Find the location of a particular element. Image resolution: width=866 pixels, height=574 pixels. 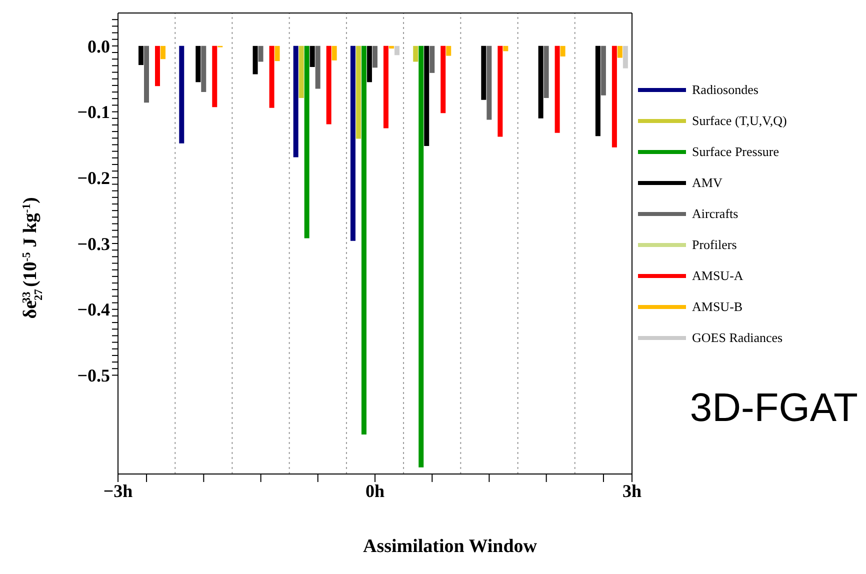

legend-label: Aircrafts is located at coordinates (715, 214).